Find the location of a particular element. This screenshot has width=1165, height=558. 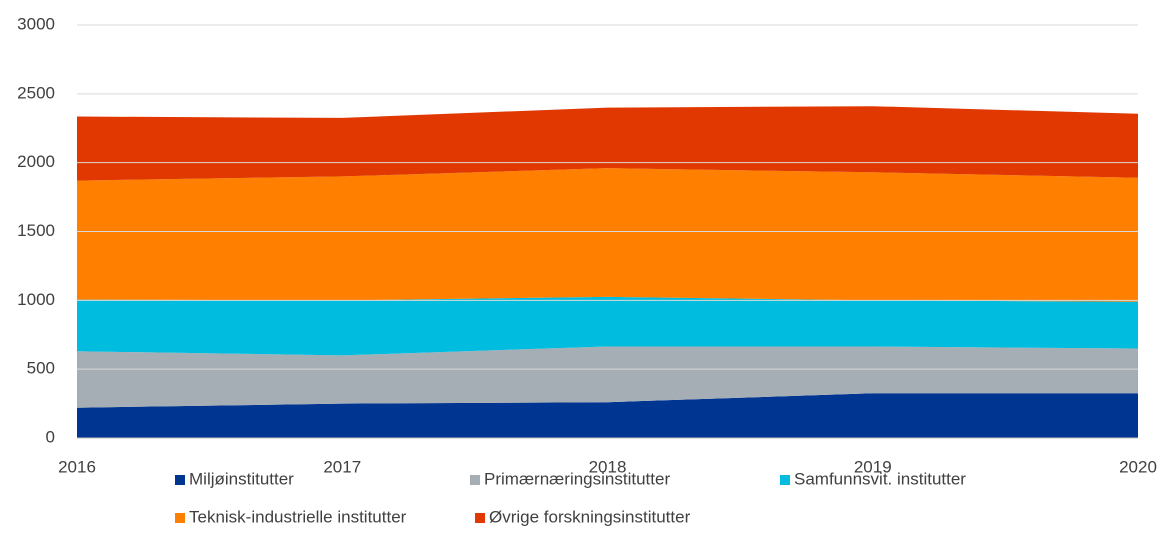

y-tick-label: 2000 is located at coordinates (36, 161).